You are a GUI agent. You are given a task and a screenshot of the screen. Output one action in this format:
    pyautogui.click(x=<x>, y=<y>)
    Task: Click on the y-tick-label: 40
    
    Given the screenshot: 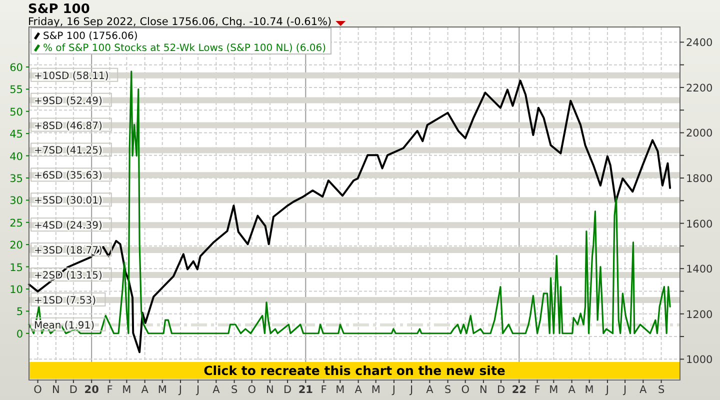 What is the action you would take?
    pyautogui.click(x=16, y=156)
    